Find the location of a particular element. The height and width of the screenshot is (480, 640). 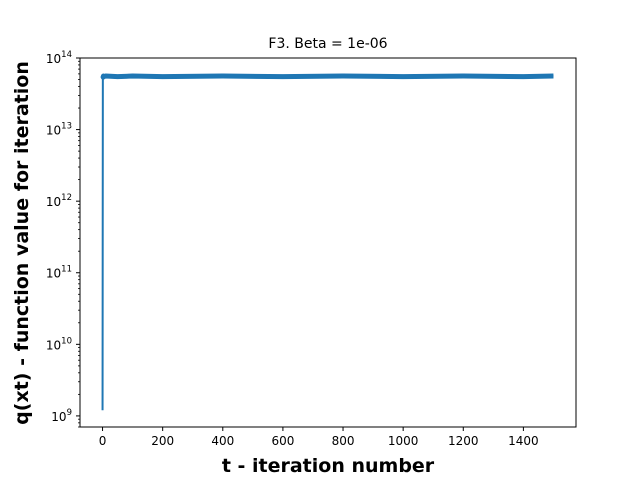

y-tick-label: 109 is located at coordinates (61, 416).